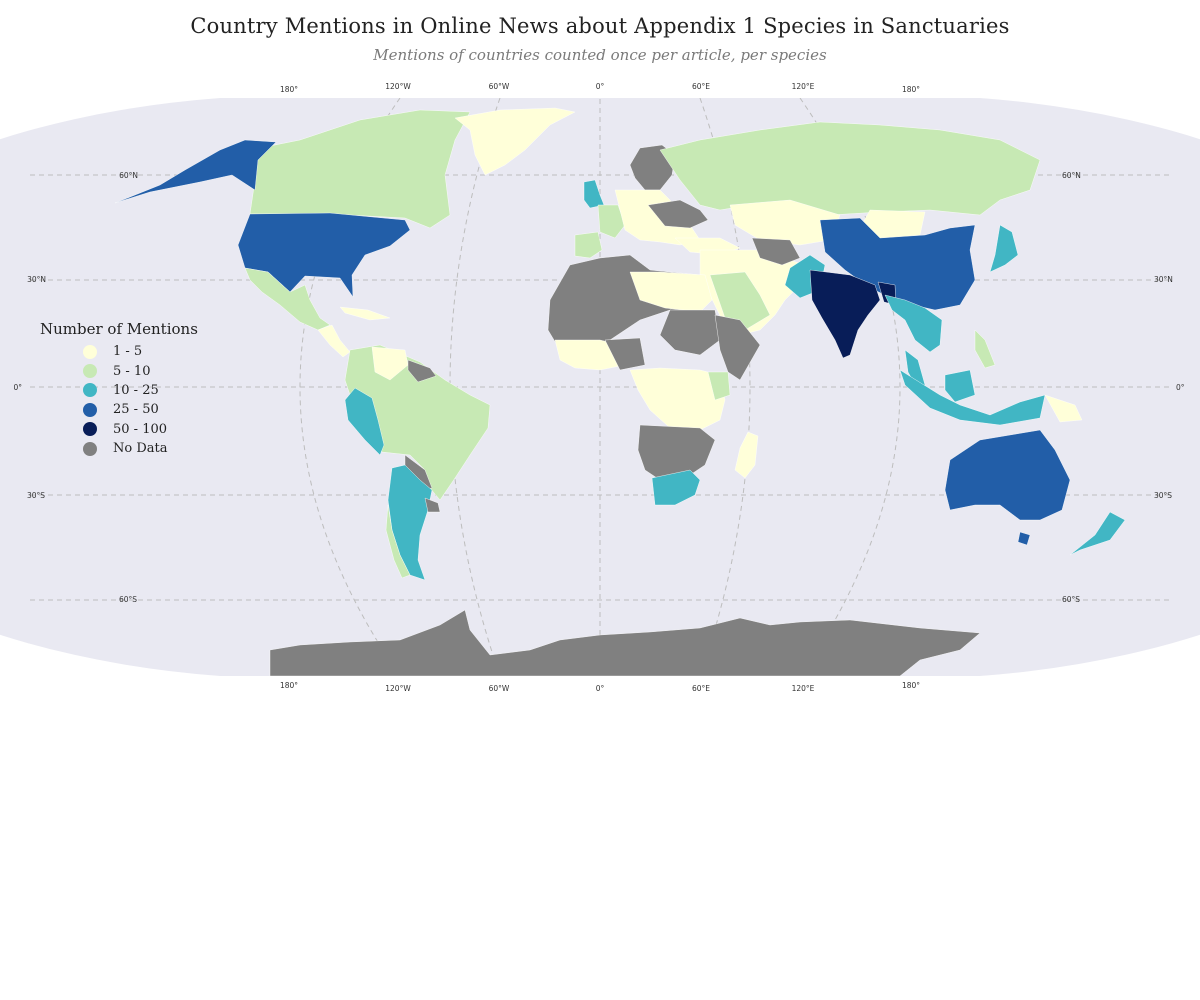 This screenshot has height=1000, width=1200. I want to click on country-tasmania, so click(1024, 538).